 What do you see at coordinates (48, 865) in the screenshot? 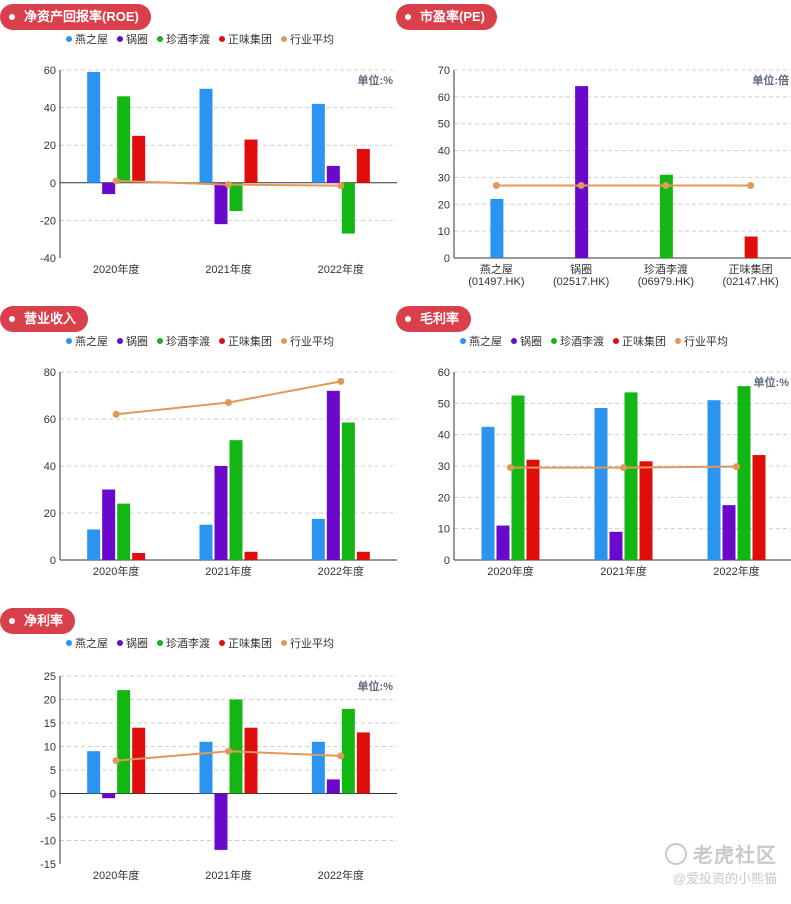
I see `netmargin-ytick-label: -15` at bounding box center [48, 865].